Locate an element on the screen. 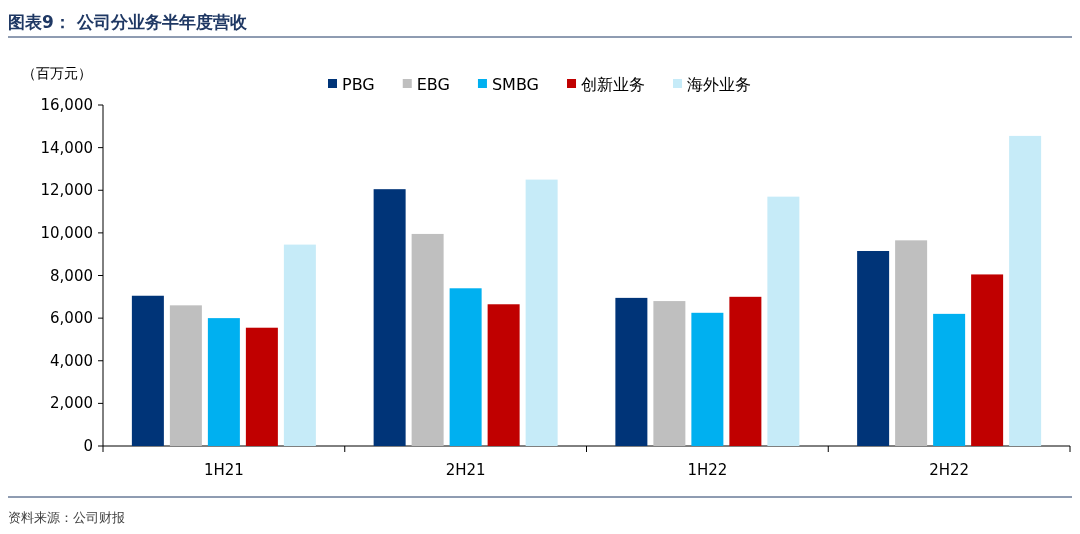  x-tick-label: 2H22 is located at coordinates (949, 470).